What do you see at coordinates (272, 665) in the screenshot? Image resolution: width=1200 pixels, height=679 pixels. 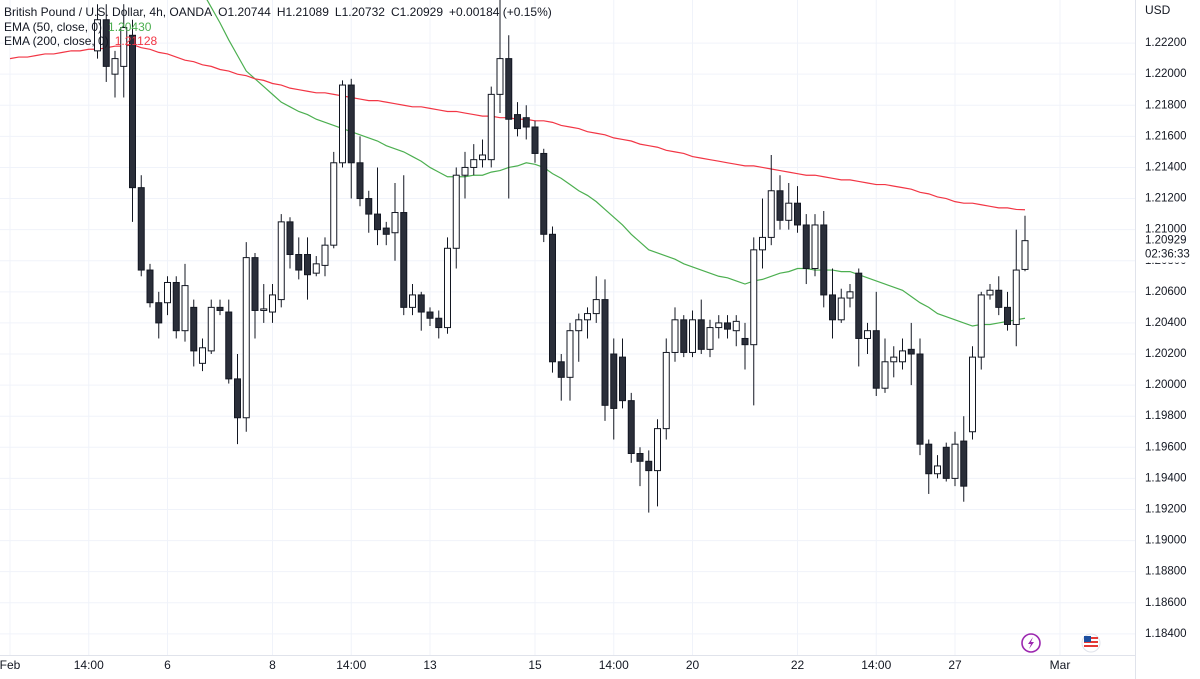 I see `x-tick-label: 8` at bounding box center [272, 665].